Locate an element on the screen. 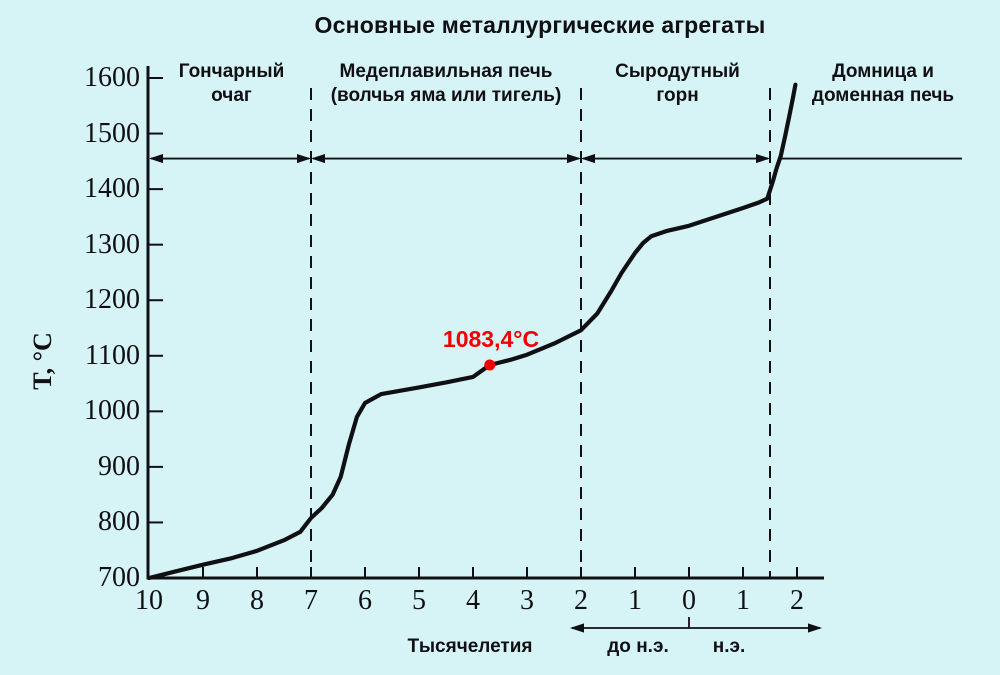 Image resolution: width=1000 pixels, height=675 pixels. x-tick-label: 3 is located at coordinates (527, 600).